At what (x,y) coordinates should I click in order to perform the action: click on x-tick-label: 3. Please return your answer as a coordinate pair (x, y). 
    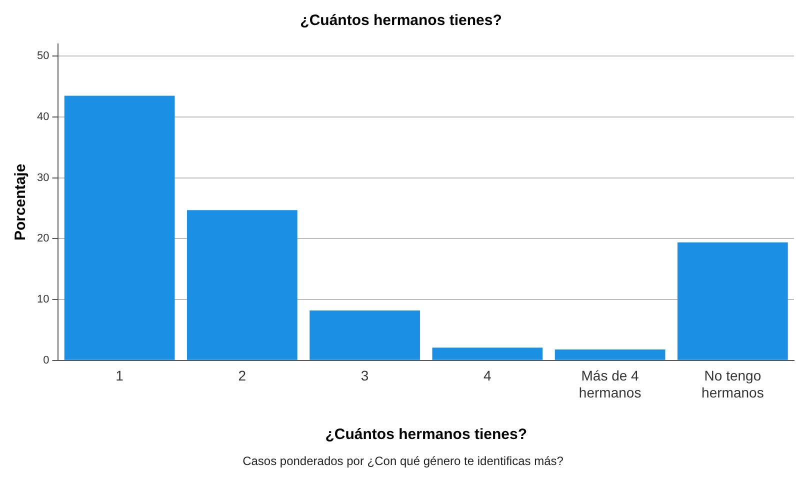
    Looking at the image, I should click on (364, 376).